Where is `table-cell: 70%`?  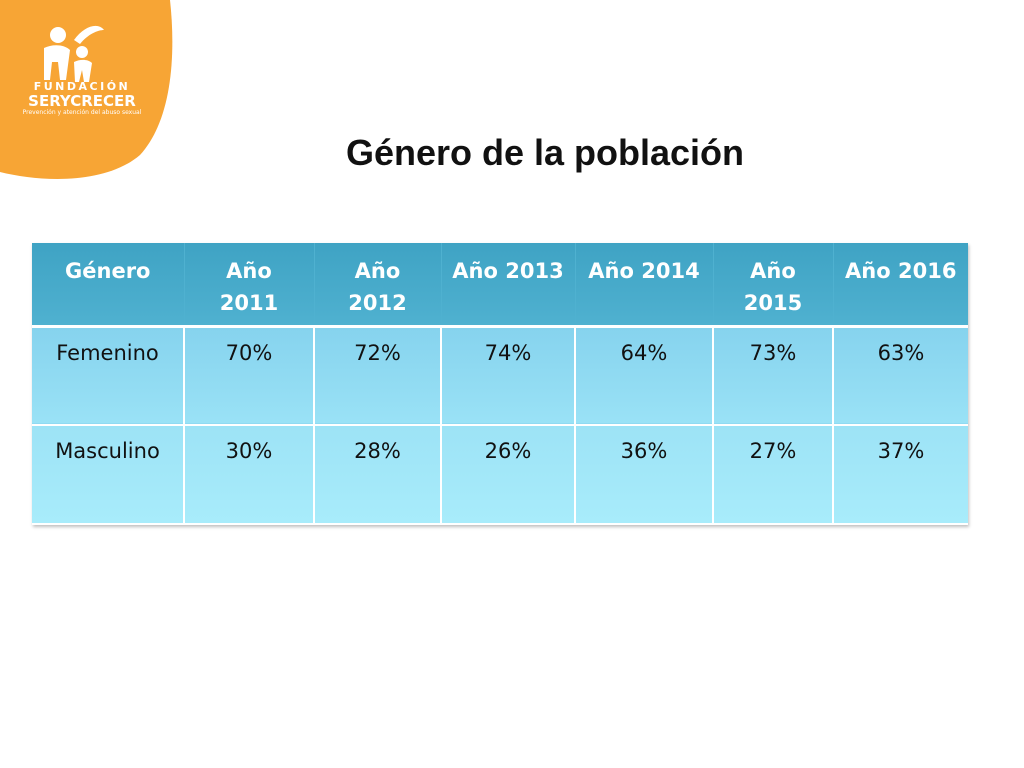 table-cell: 70% is located at coordinates (249, 375).